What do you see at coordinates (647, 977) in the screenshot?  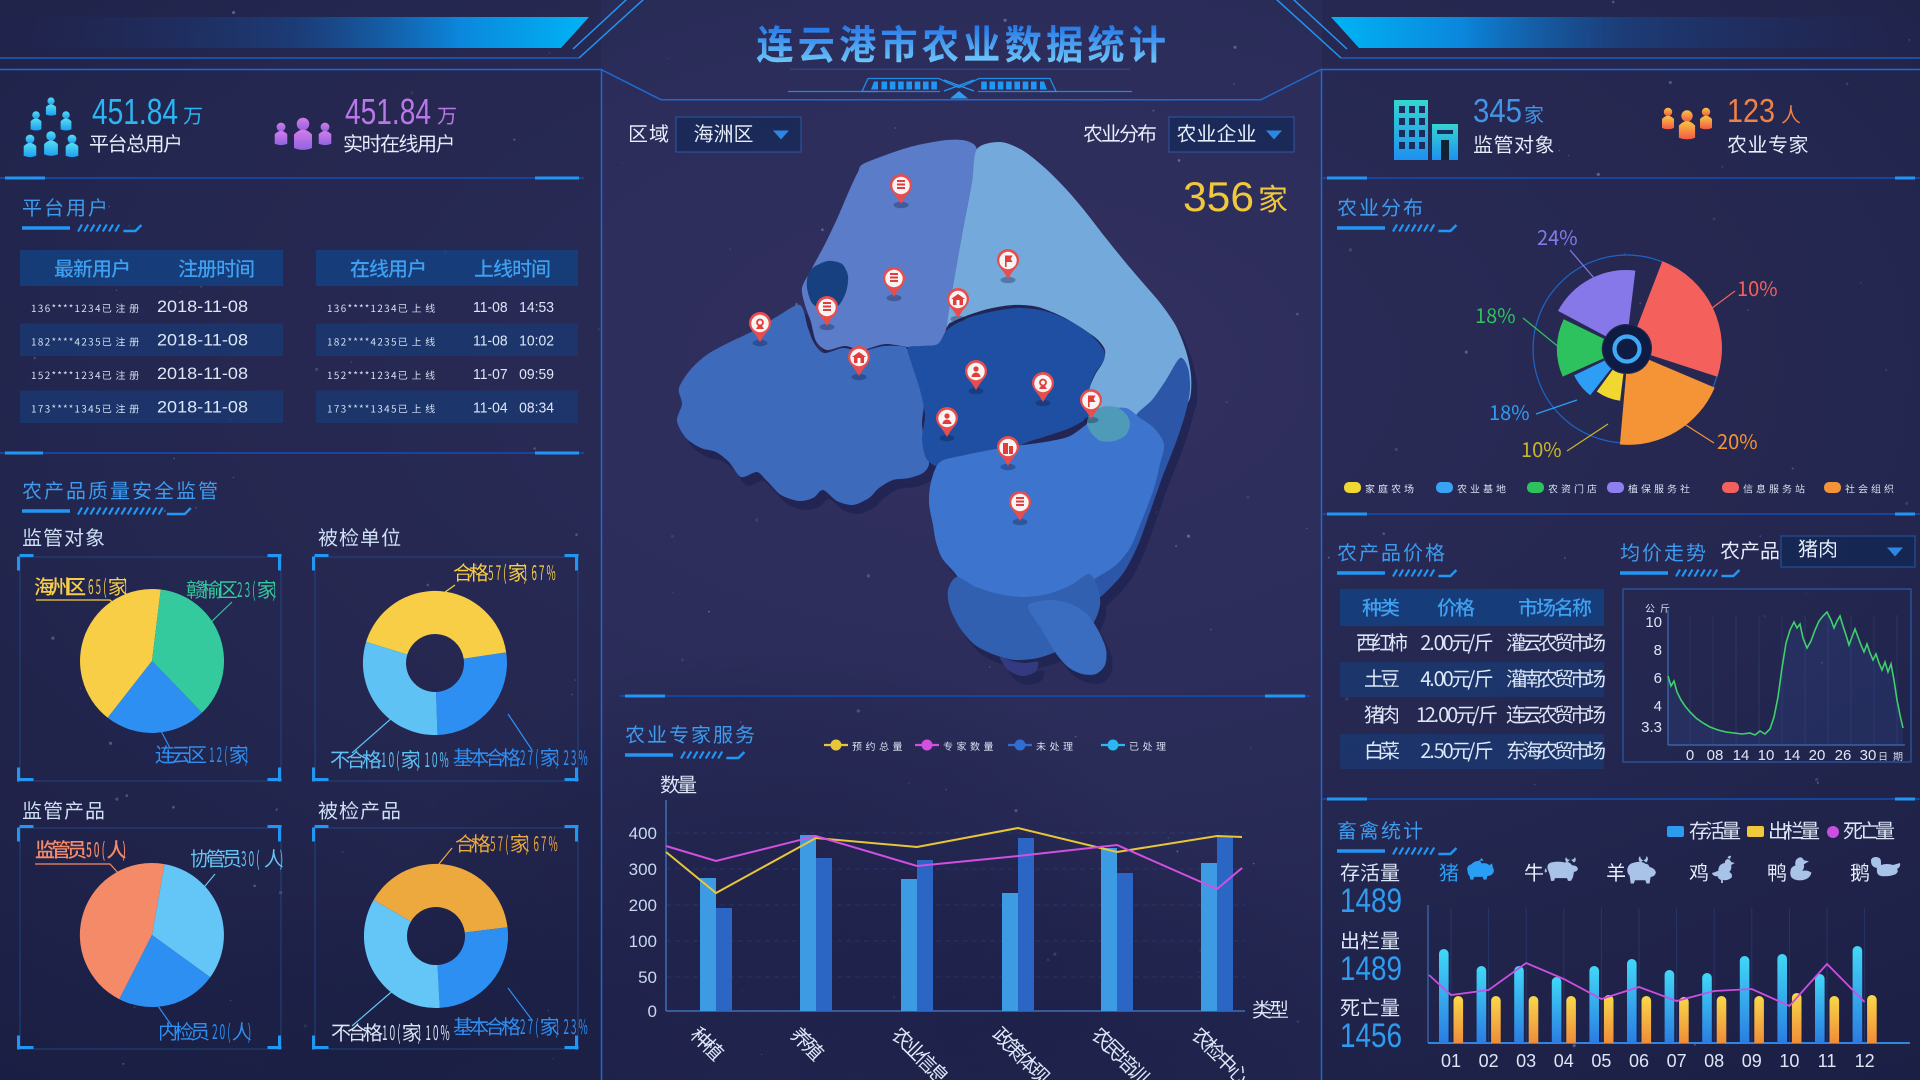 I see `svg-text: 50` at bounding box center [647, 977].